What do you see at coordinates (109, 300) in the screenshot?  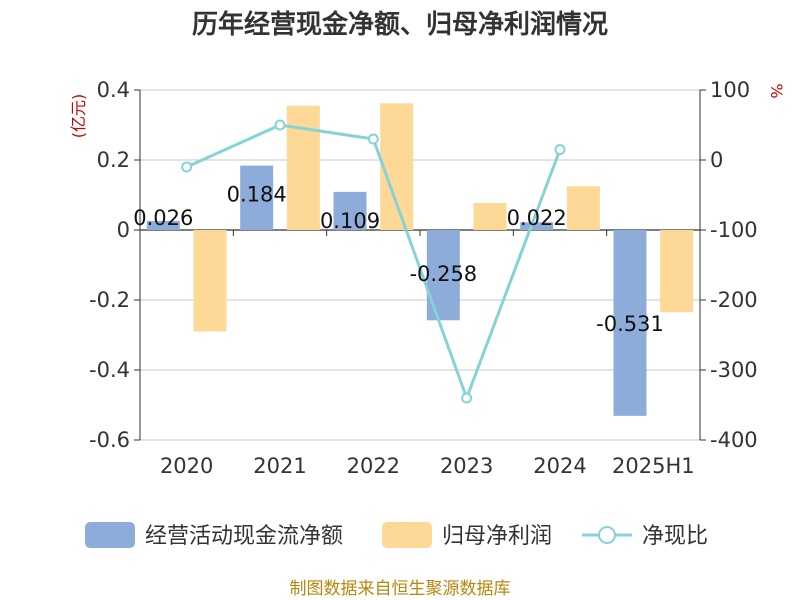 I see `left-tick-label: -0.2` at bounding box center [109, 300].